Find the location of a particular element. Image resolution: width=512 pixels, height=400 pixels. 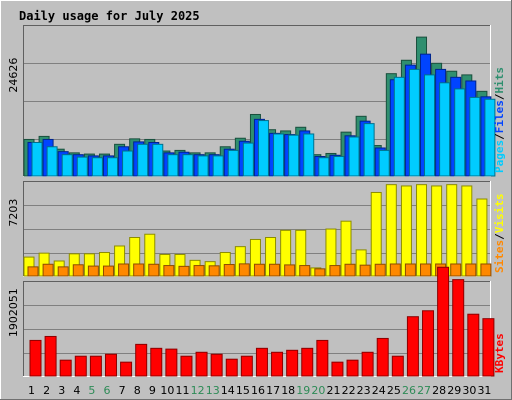

day-label-9: 9 is located at coordinates (152, 390).